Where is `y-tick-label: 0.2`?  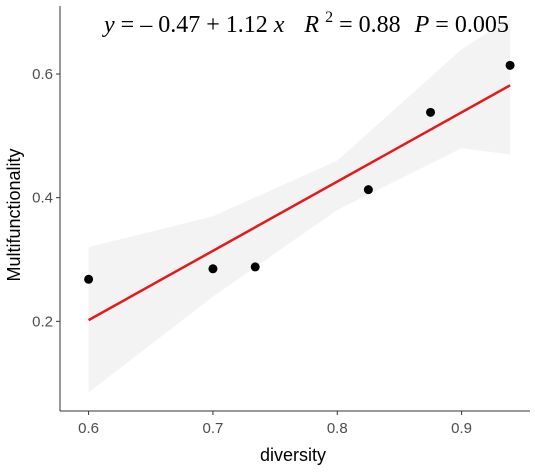 y-tick-label: 0.2 is located at coordinates (42, 321).